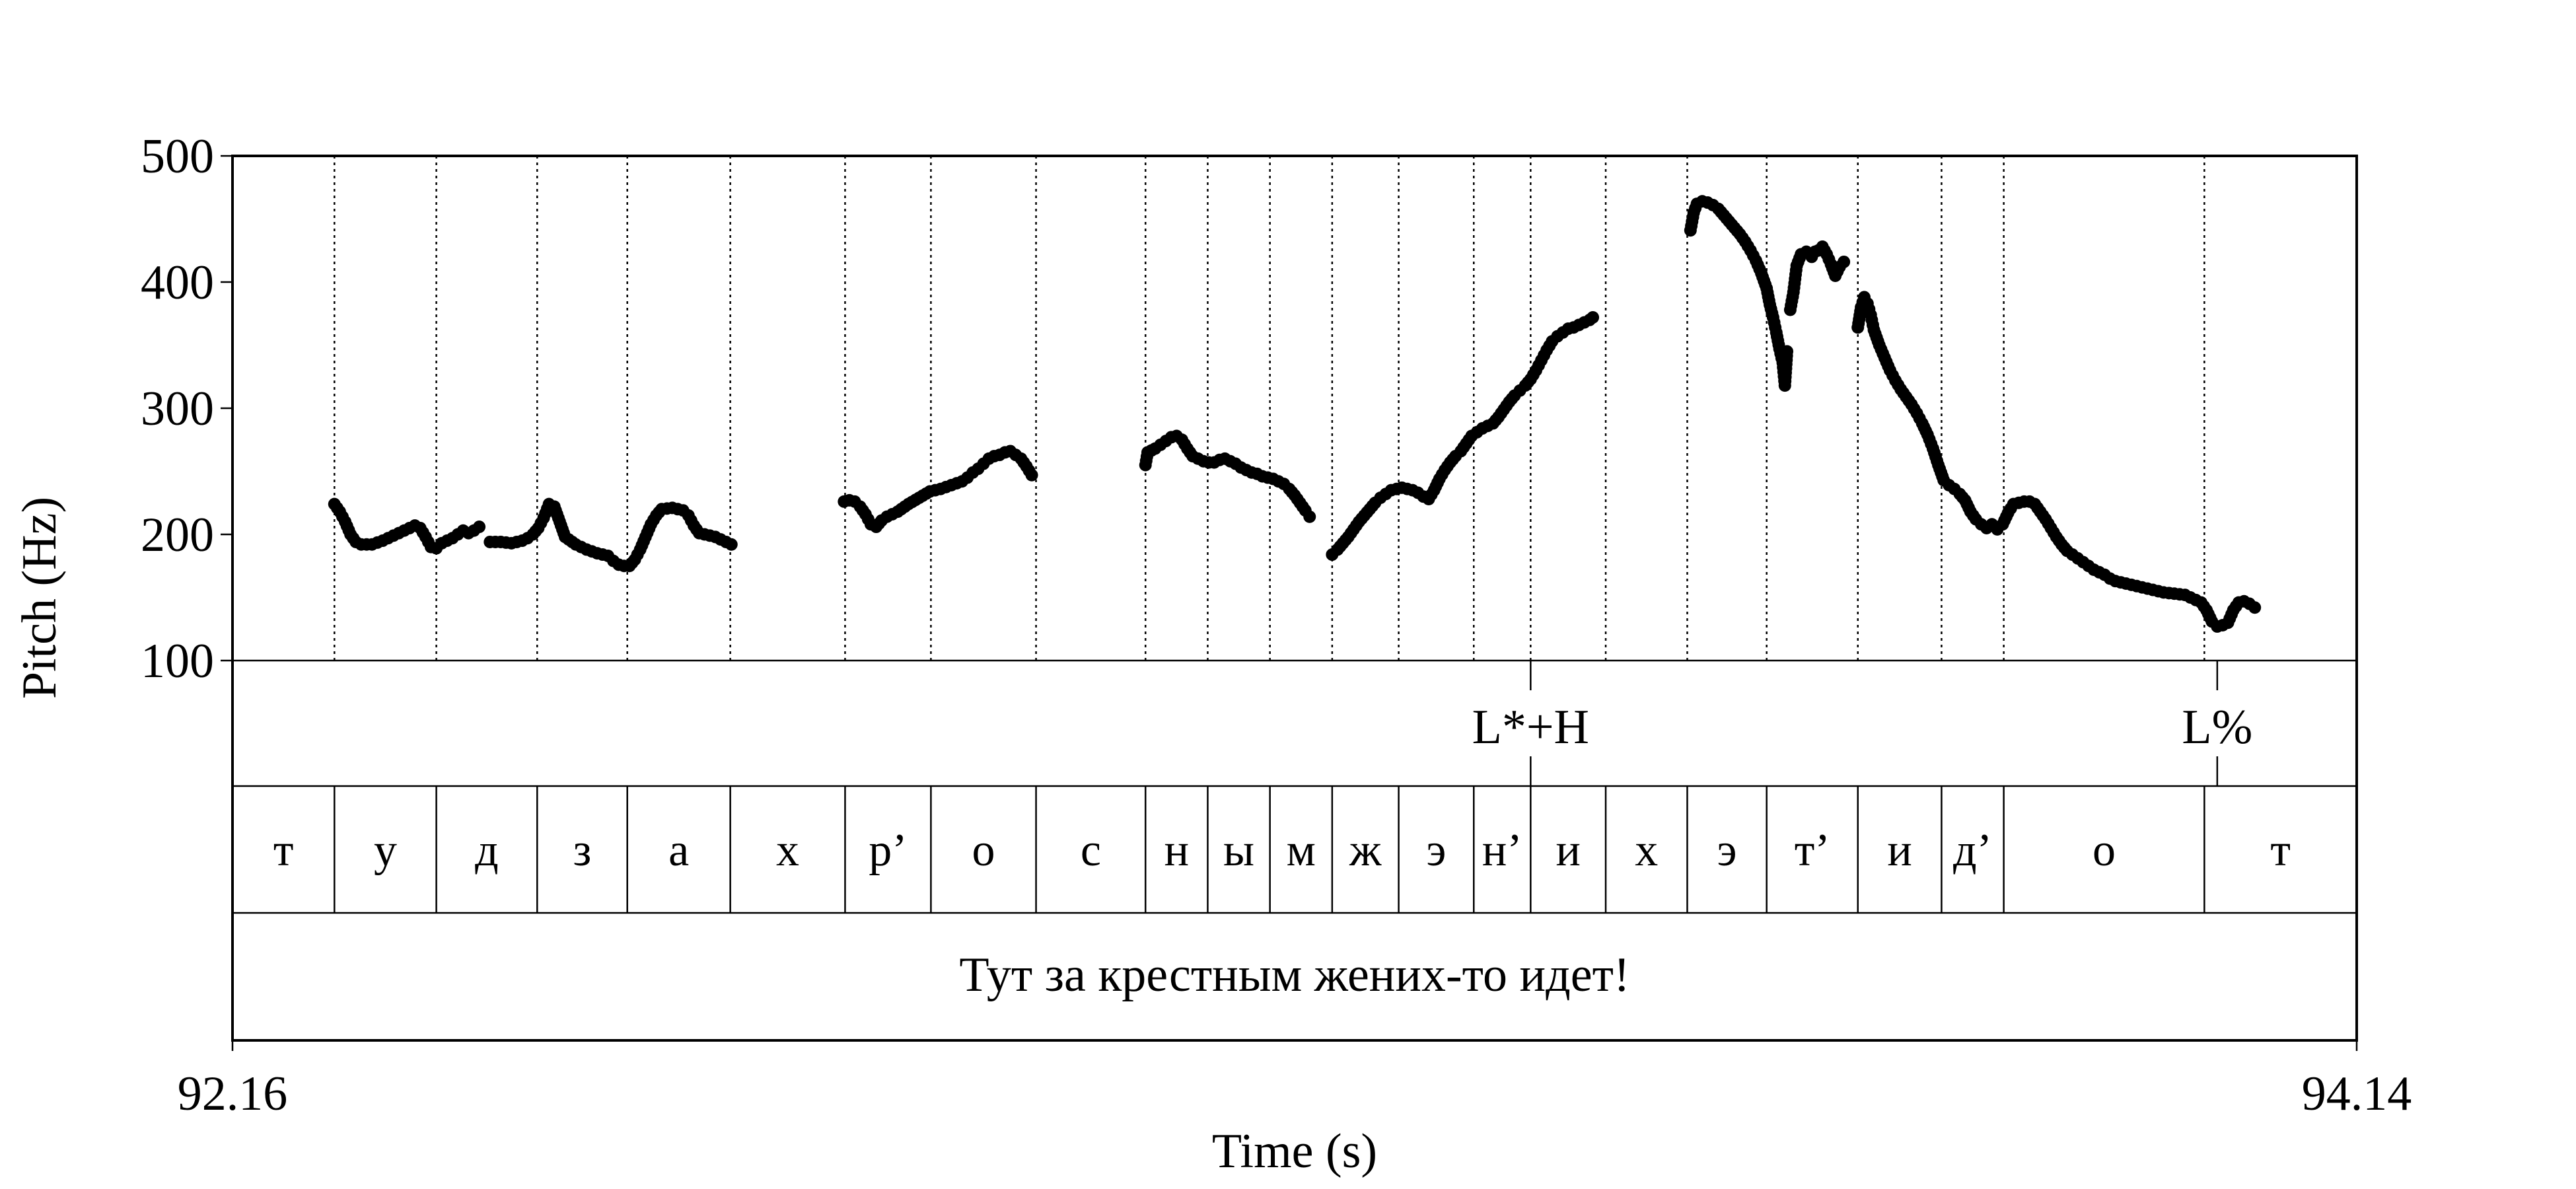 This screenshot has height=1189, width=2576. What do you see at coordinates (1531, 727) in the screenshot?
I see `tone-label: L*+H` at bounding box center [1531, 727].